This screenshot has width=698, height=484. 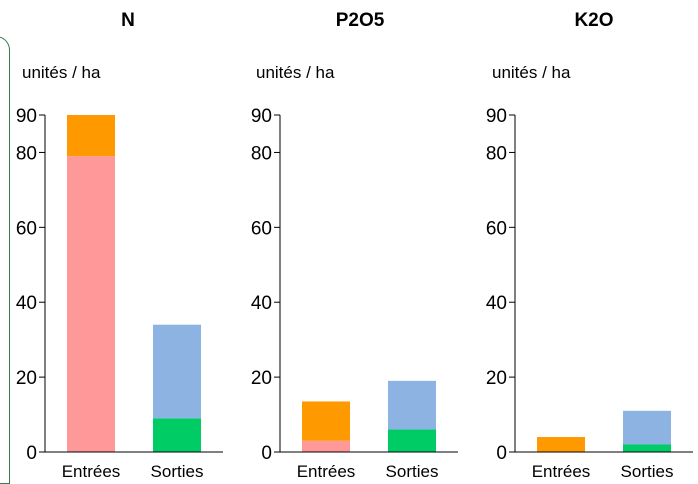 I want to click on chart-title: P2O5, so click(x=360, y=20).